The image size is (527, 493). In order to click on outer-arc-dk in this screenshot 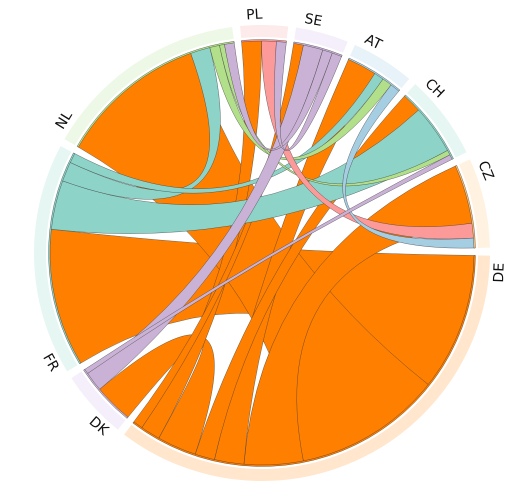, I will do `click(98, 400)`.